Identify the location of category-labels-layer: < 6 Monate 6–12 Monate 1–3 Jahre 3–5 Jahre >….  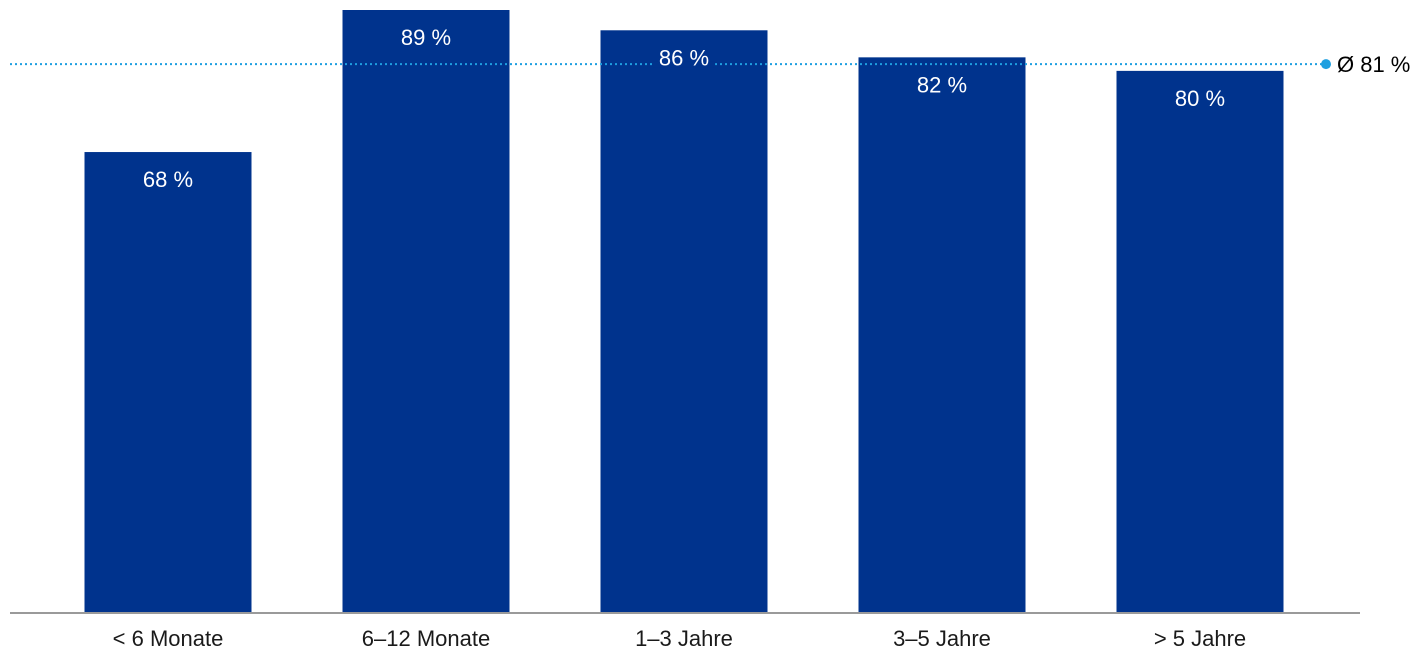
(680, 638).